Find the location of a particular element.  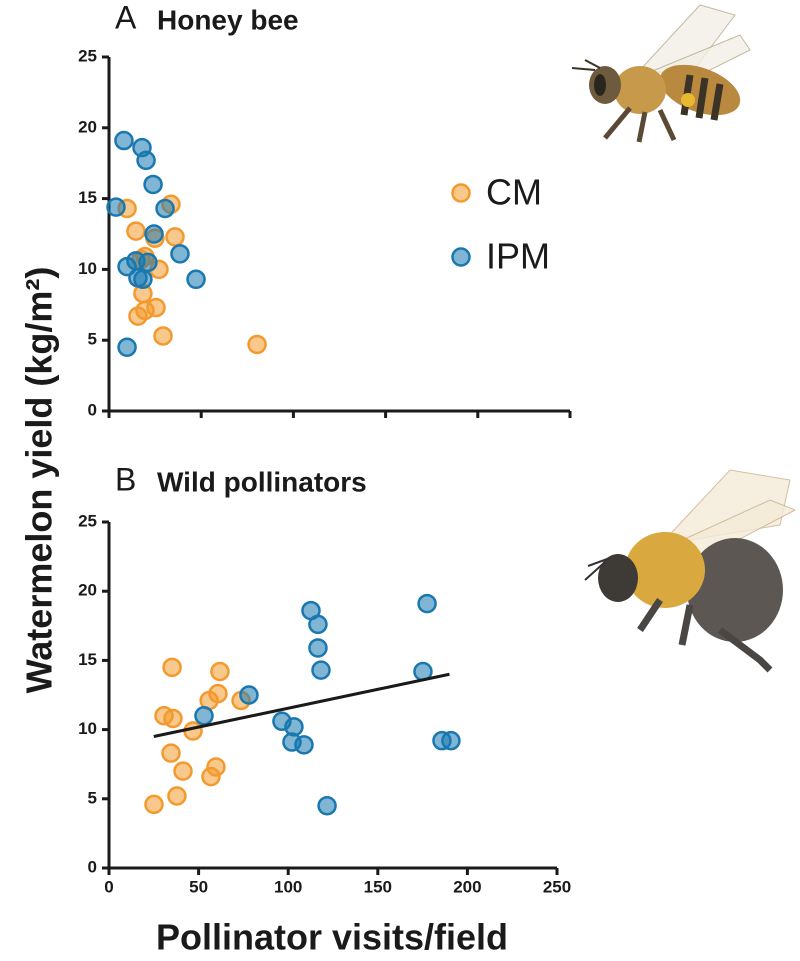

panel-title: Wild pollinators is located at coordinates (262, 481).